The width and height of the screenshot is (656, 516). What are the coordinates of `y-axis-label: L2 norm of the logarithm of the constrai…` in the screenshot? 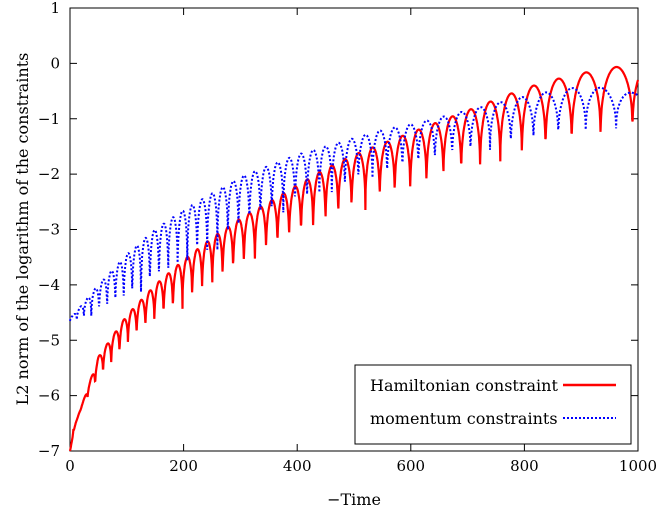 It's located at (22, 229).